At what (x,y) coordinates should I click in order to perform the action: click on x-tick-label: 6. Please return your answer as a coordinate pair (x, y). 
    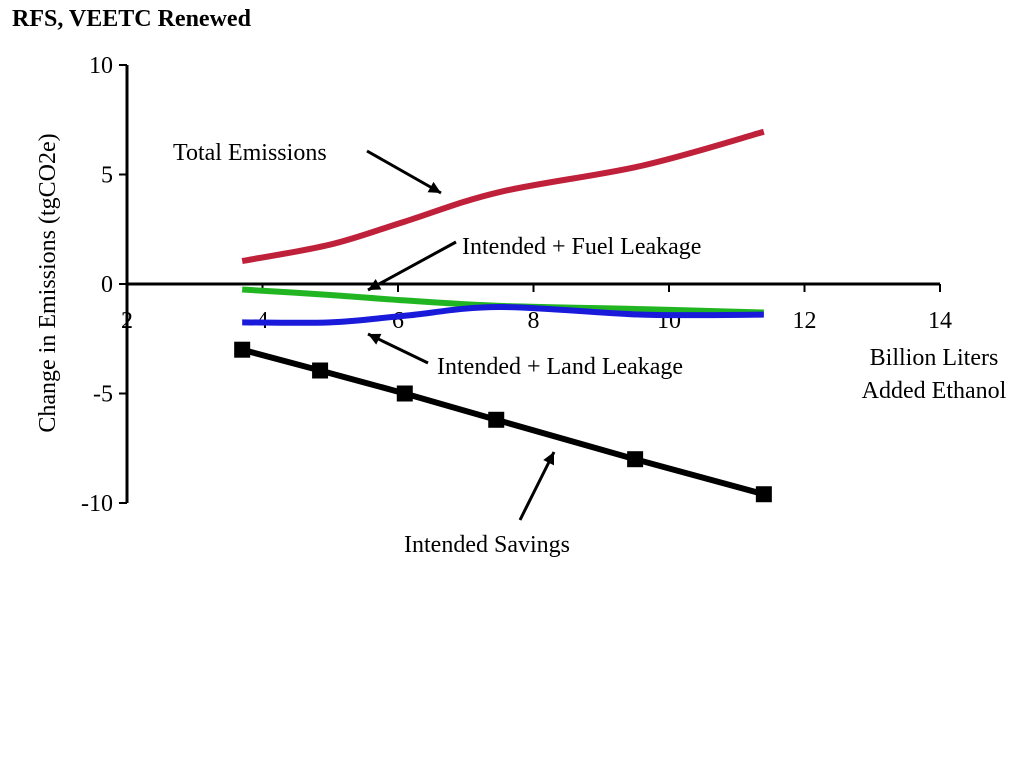
    Looking at the image, I should click on (398, 321).